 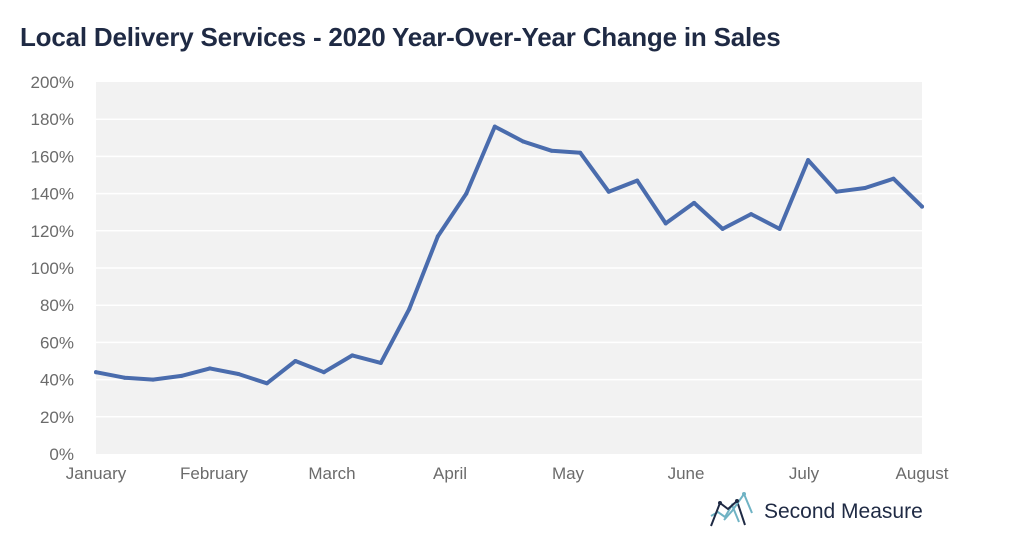 What do you see at coordinates (450, 473) in the screenshot?
I see `x-tick-label: April` at bounding box center [450, 473].